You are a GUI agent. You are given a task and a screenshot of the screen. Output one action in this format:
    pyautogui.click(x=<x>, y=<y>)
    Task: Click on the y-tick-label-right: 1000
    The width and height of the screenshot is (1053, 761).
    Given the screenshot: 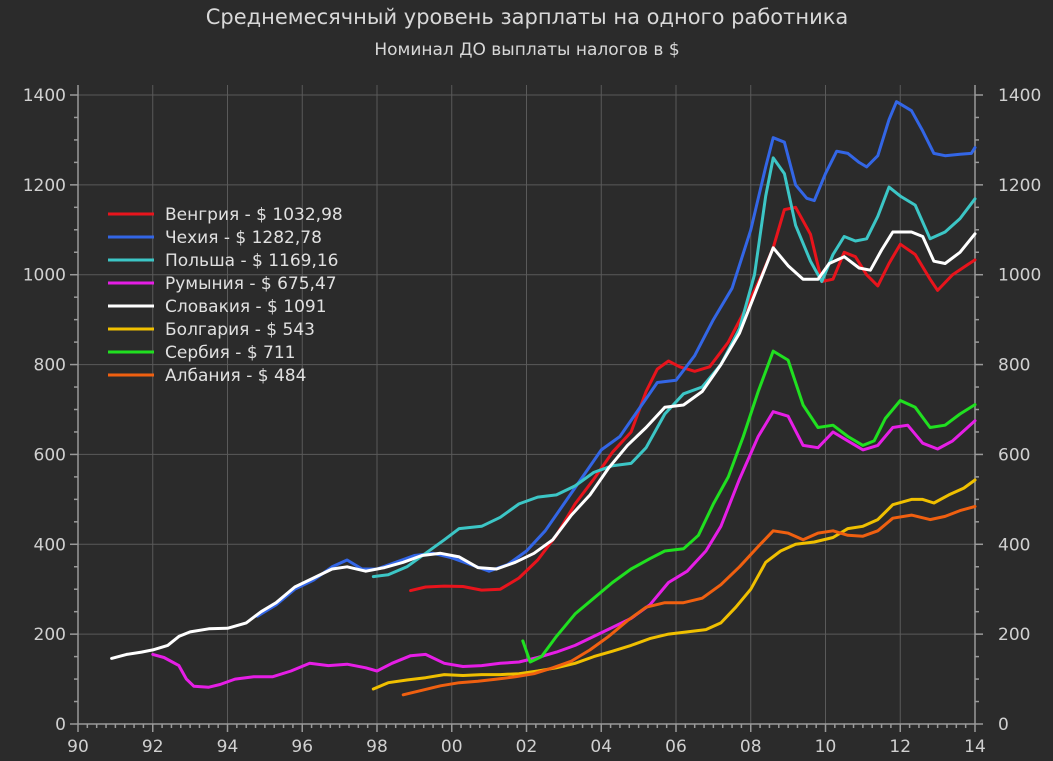 What is the action you would take?
    pyautogui.click(x=1019, y=276)
    